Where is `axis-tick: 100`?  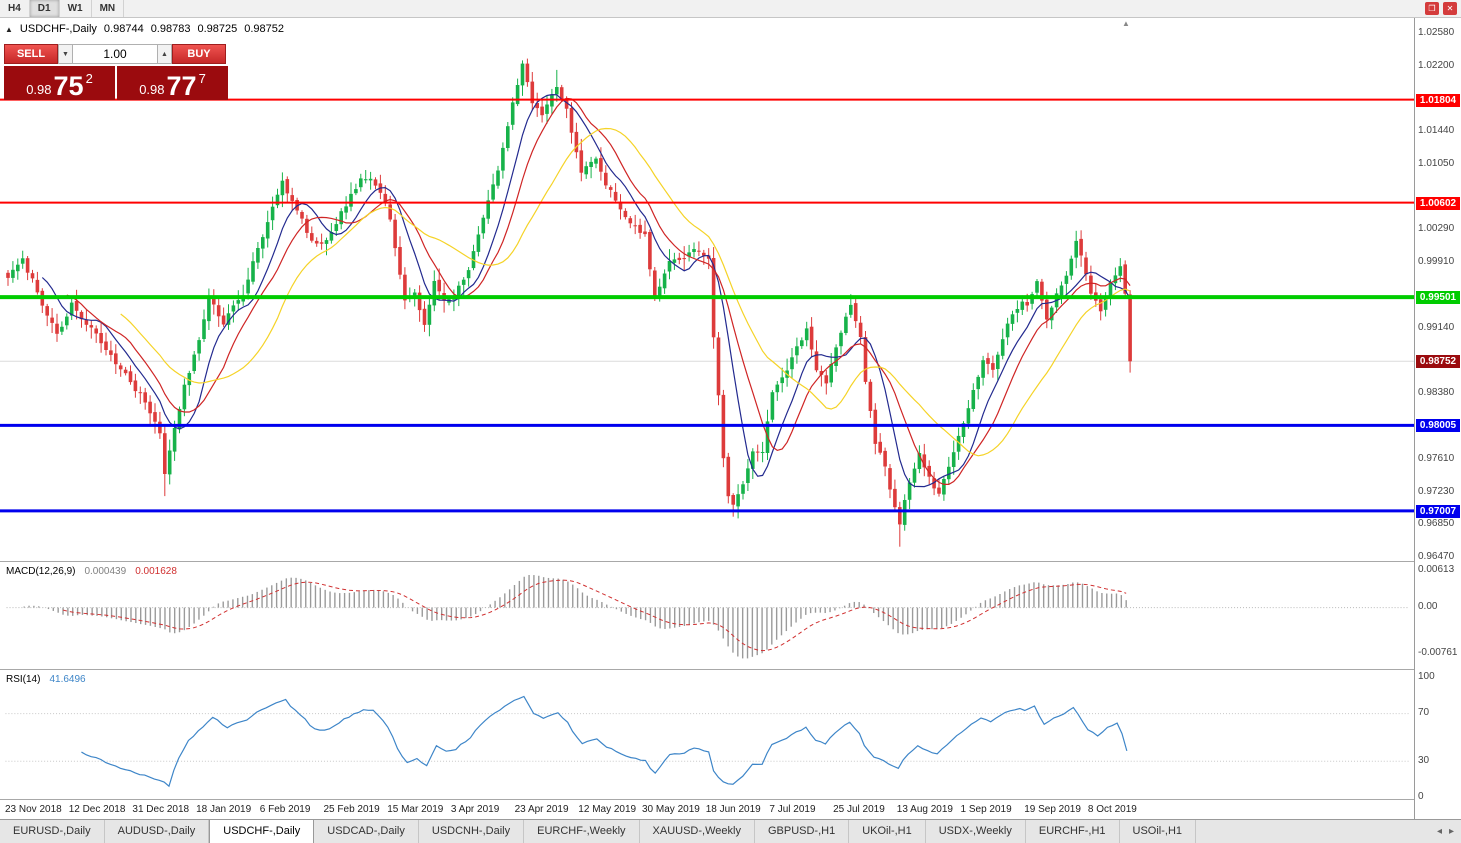 axis-tick: 100 is located at coordinates (1426, 676).